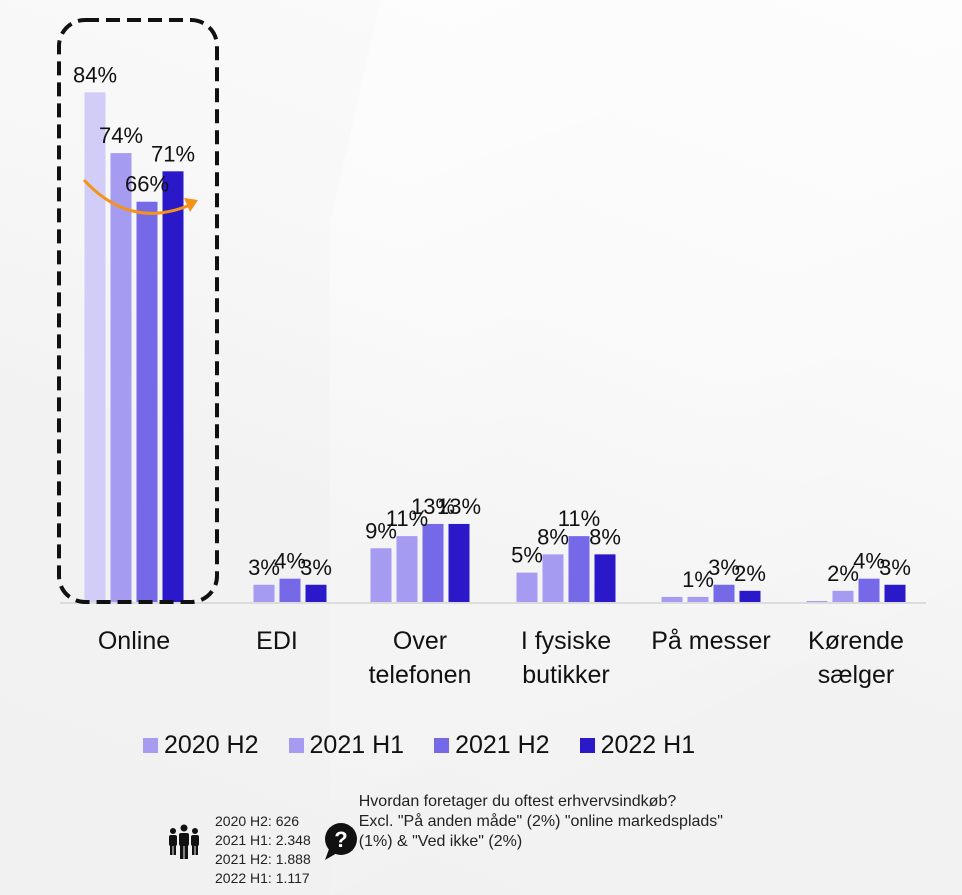 This screenshot has width=962, height=895. I want to click on x-tick-label: sælger, so click(856, 675).